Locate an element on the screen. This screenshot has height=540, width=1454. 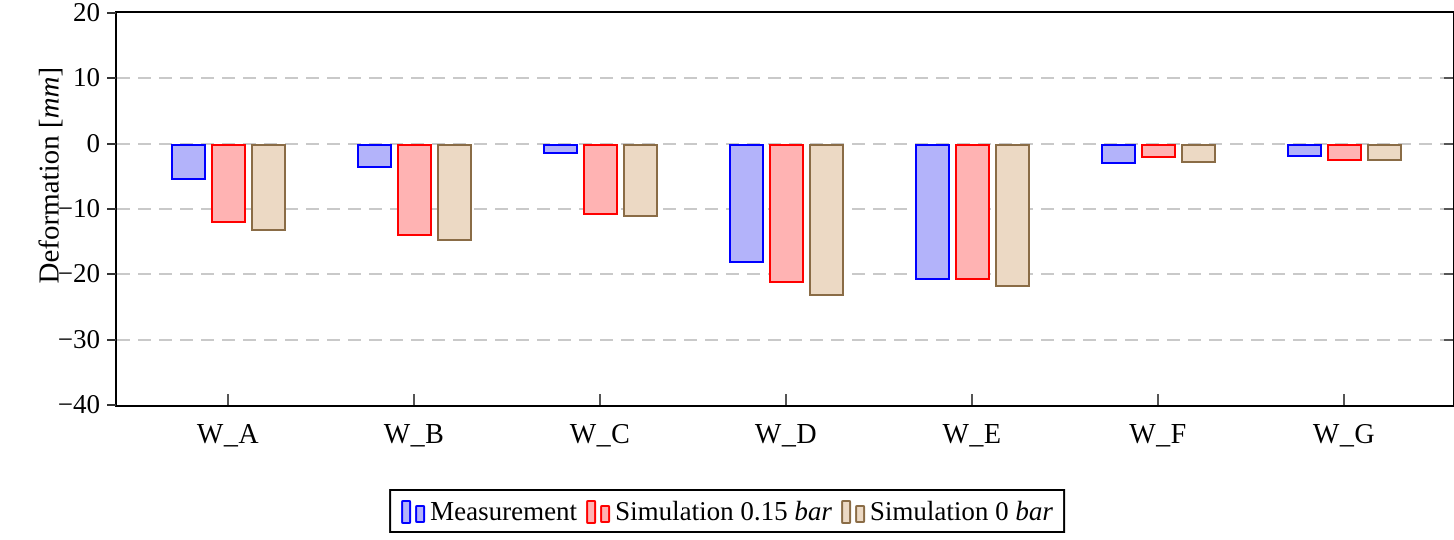
x-tick-label: W_B is located at coordinates (414, 434).